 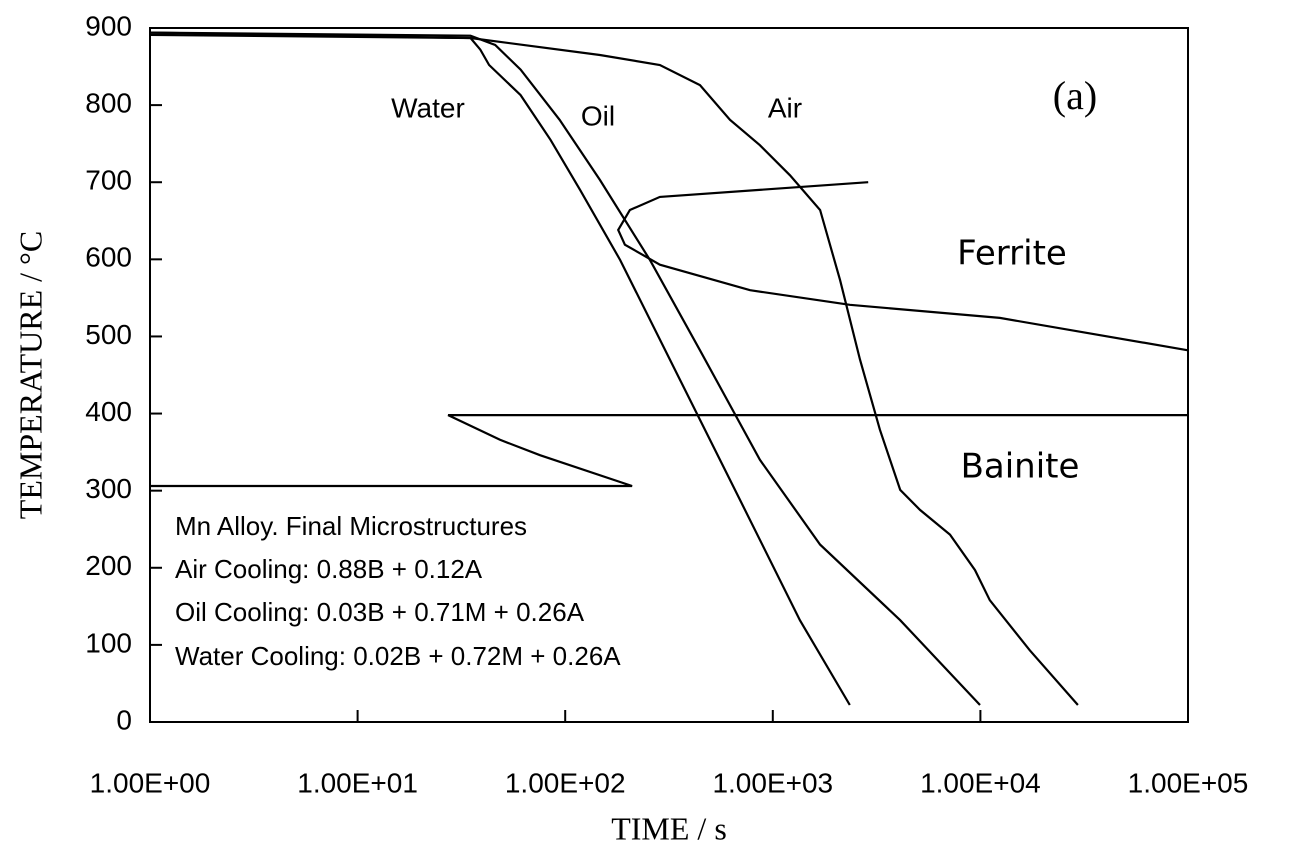 What do you see at coordinates (108, 180) in the screenshot?
I see `y-tick-label: 700` at bounding box center [108, 180].